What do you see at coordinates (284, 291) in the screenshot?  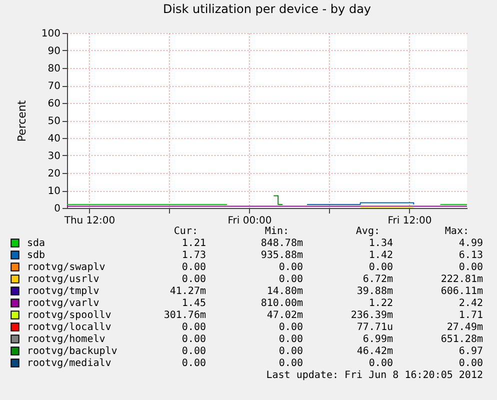 I see `text: 14.80m` at bounding box center [284, 291].